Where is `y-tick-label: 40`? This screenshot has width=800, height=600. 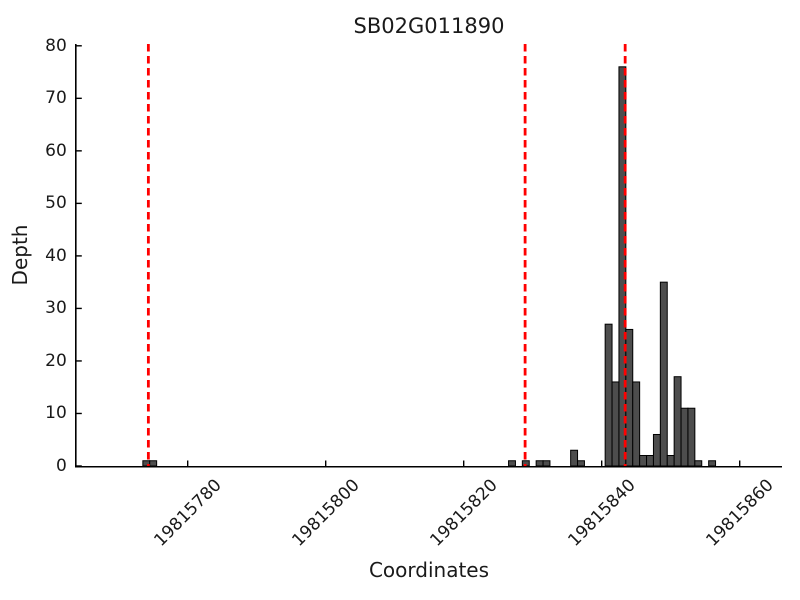 y-tick-label: 40 is located at coordinates (56, 255).